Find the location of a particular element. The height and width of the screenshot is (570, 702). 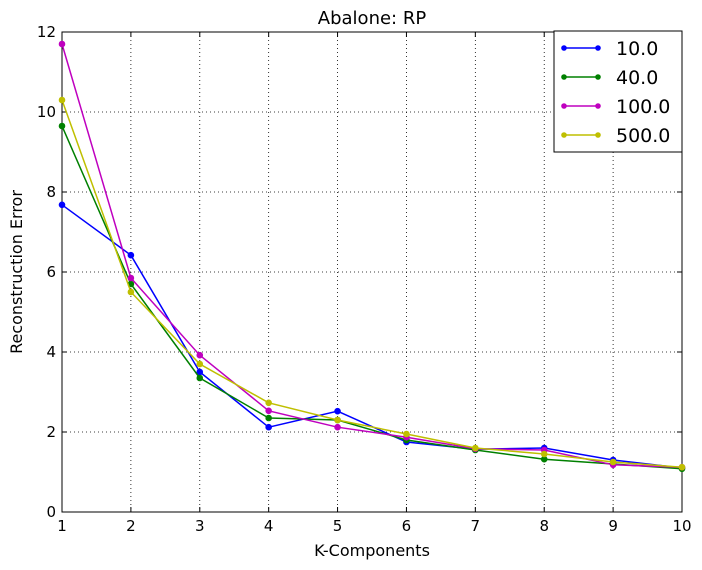

legend-label: 10.0 is located at coordinates (637, 49).